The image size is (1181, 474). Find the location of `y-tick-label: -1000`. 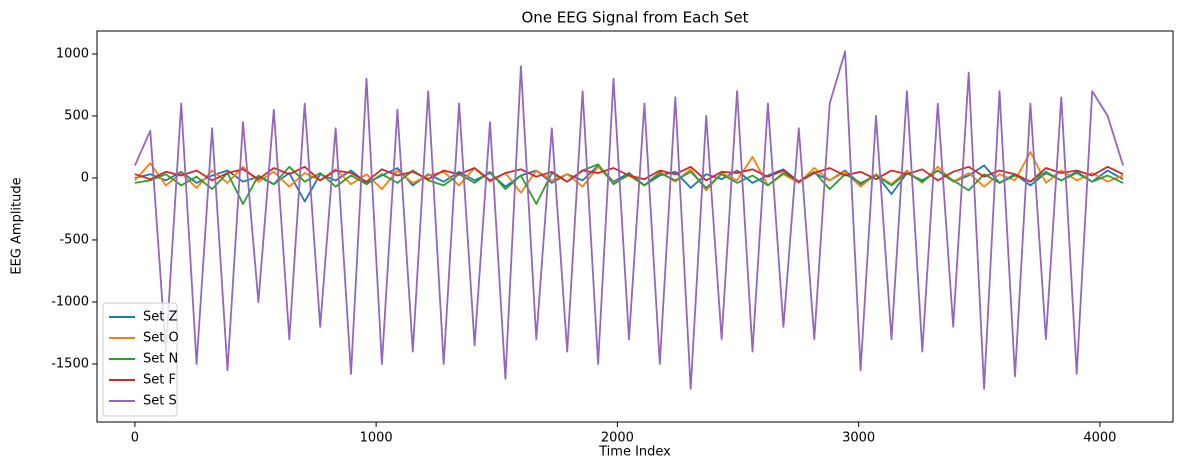

y-tick-label: -1000 is located at coordinates (70, 301).